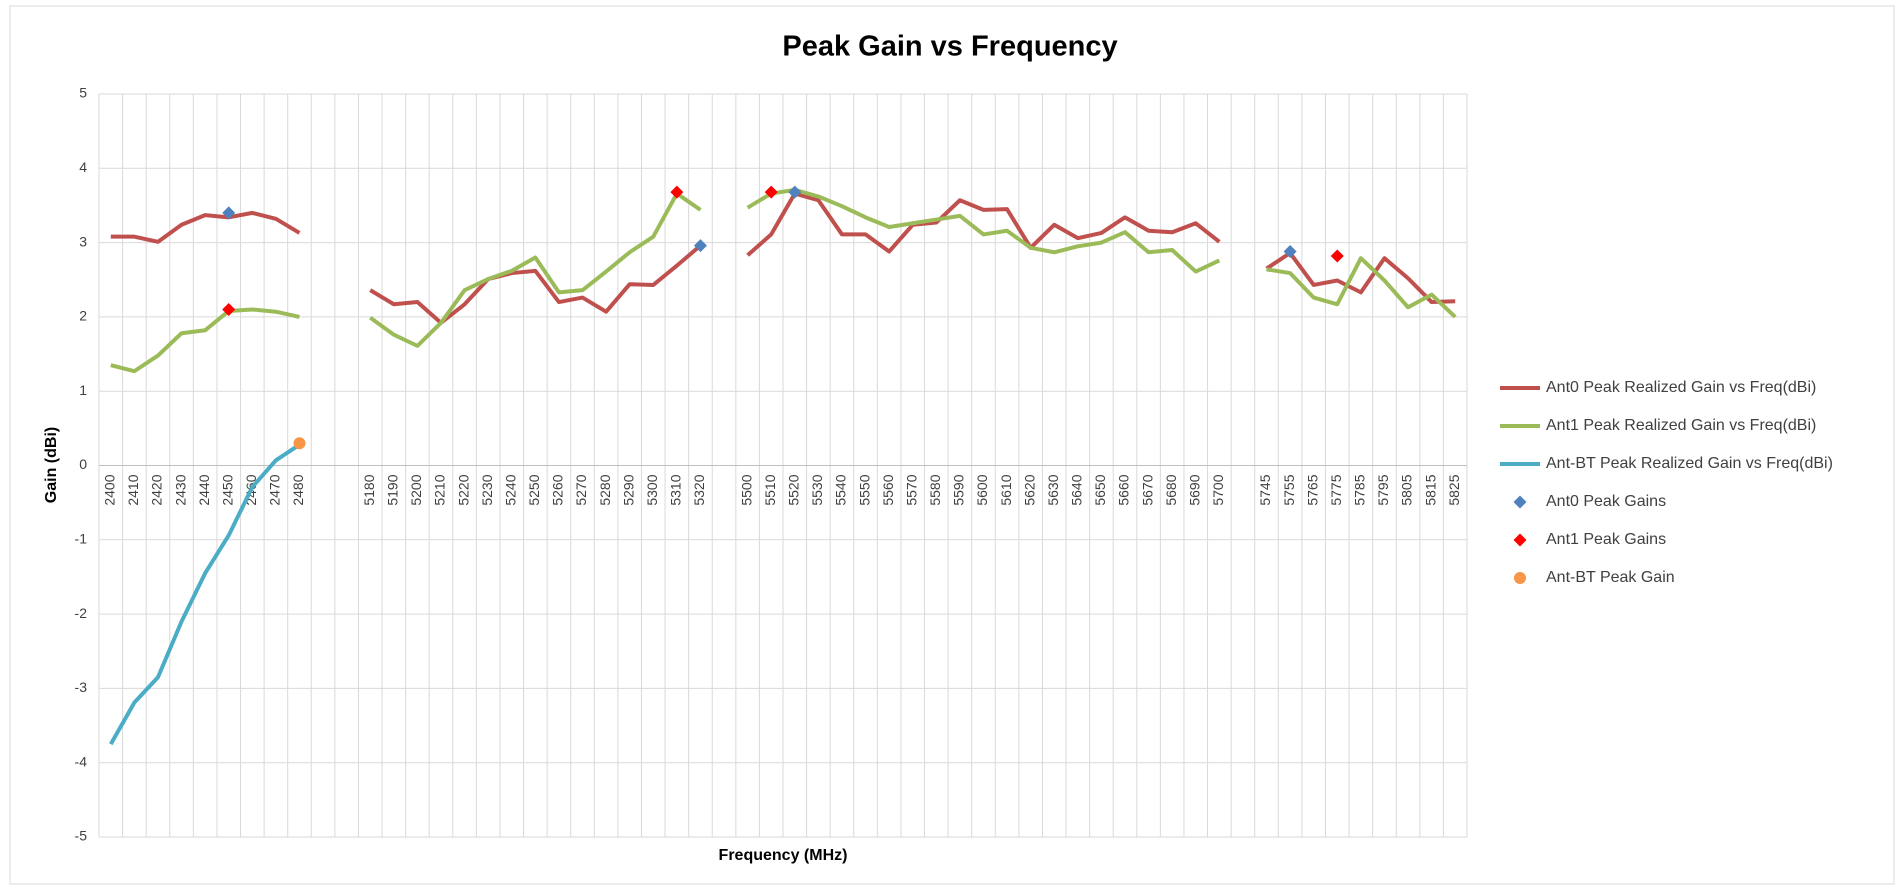 Image resolution: width=1896 pixels, height=888 pixels. Describe the element at coordinates (534, 489) in the screenshot. I see `x-tick-label: 5250` at that location.